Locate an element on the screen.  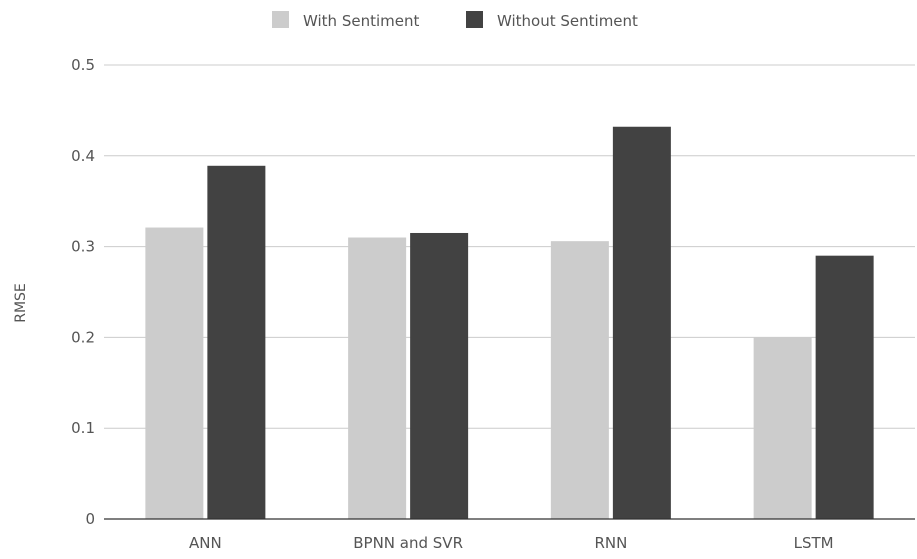
bar-bpnn-and-svr-with-sentiment is located at coordinates (377, 378).